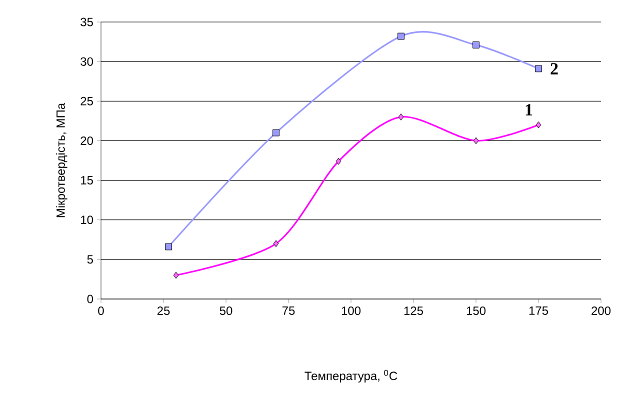 The image size is (629, 416). What do you see at coordinates (226, 311) in the screenshot?
I see `x-tick-label: 50` at bounding box center [226, 311].